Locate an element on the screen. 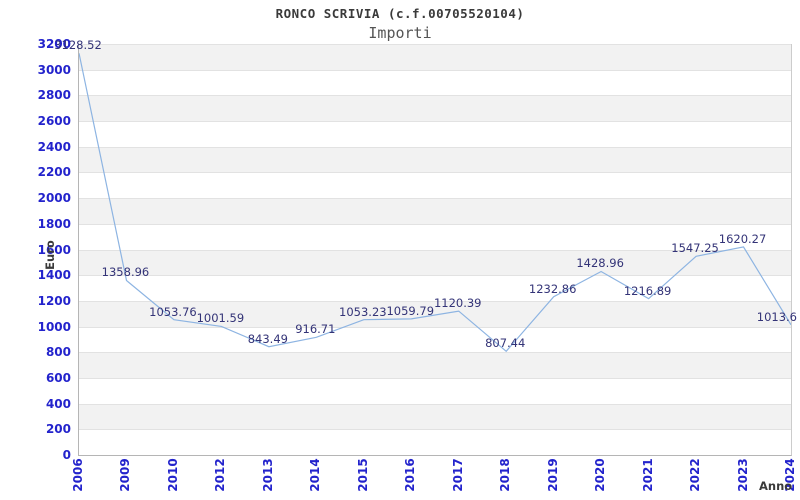  point-label: 916.71 is located at coordinates (315, 329).